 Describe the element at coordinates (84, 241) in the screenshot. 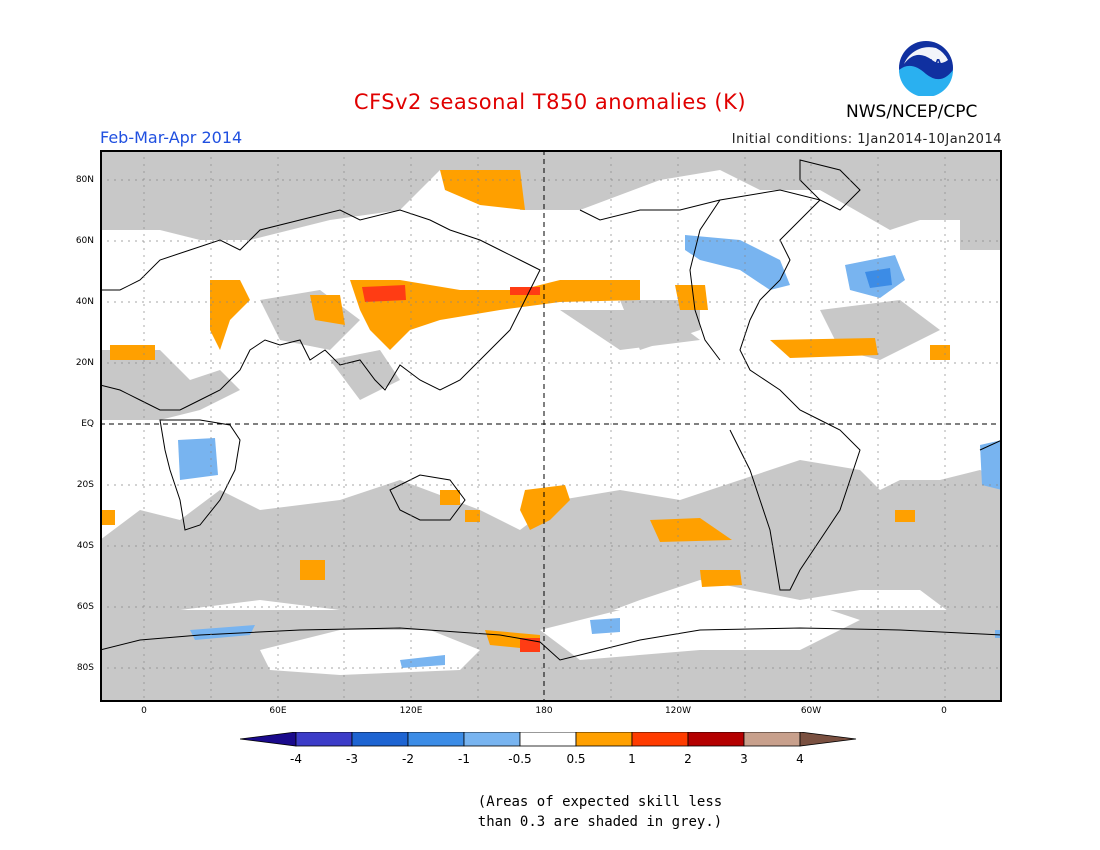

I see `lat-label-60n: 60N` at that location.